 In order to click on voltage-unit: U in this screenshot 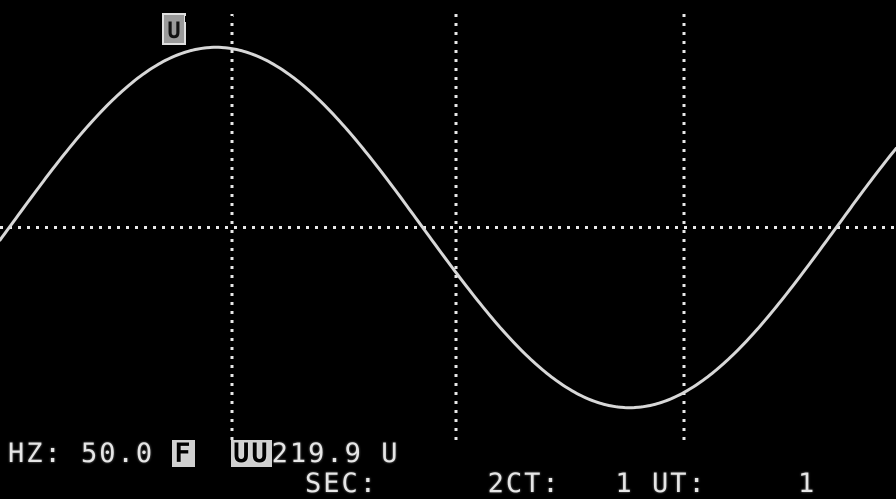, I will do `click(390, 453)`.